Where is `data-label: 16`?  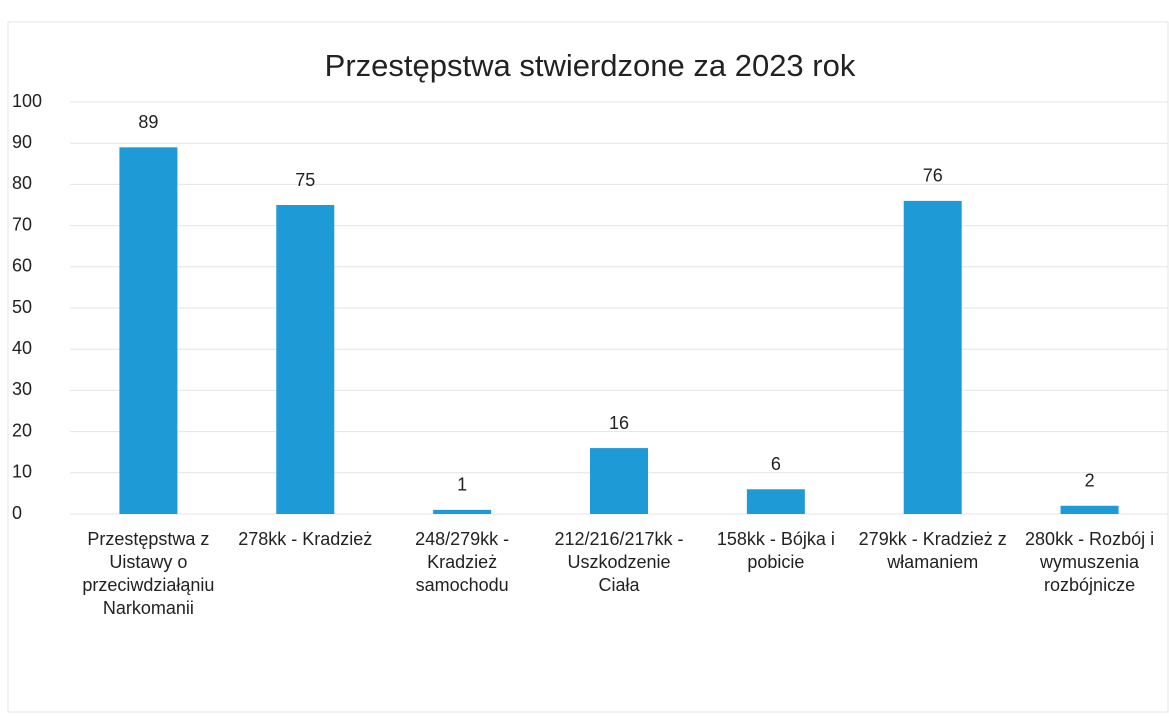 data-label: 16 is located at coordinates (619, 423).